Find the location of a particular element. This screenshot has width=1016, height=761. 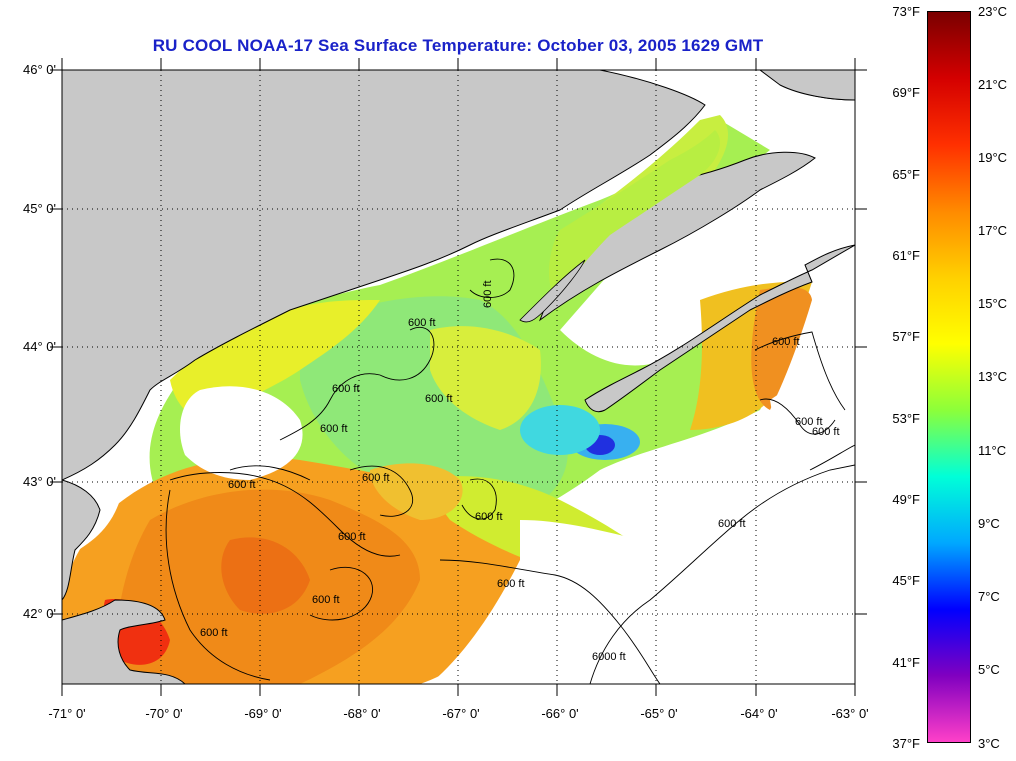

latitude-label: 42° 0' is located at coordinates (39, 613).